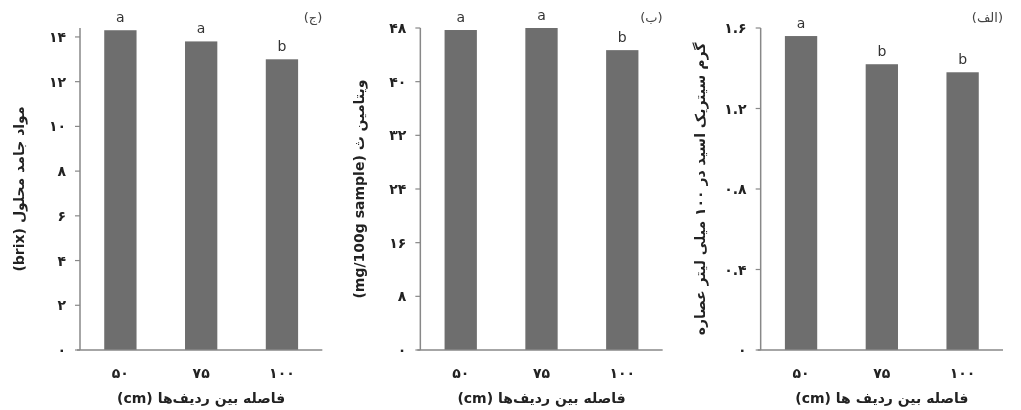  What do you see at coordinates (313, 18) in the screenshot?
I see `text: (ج)` at bounding box center [313, 18].